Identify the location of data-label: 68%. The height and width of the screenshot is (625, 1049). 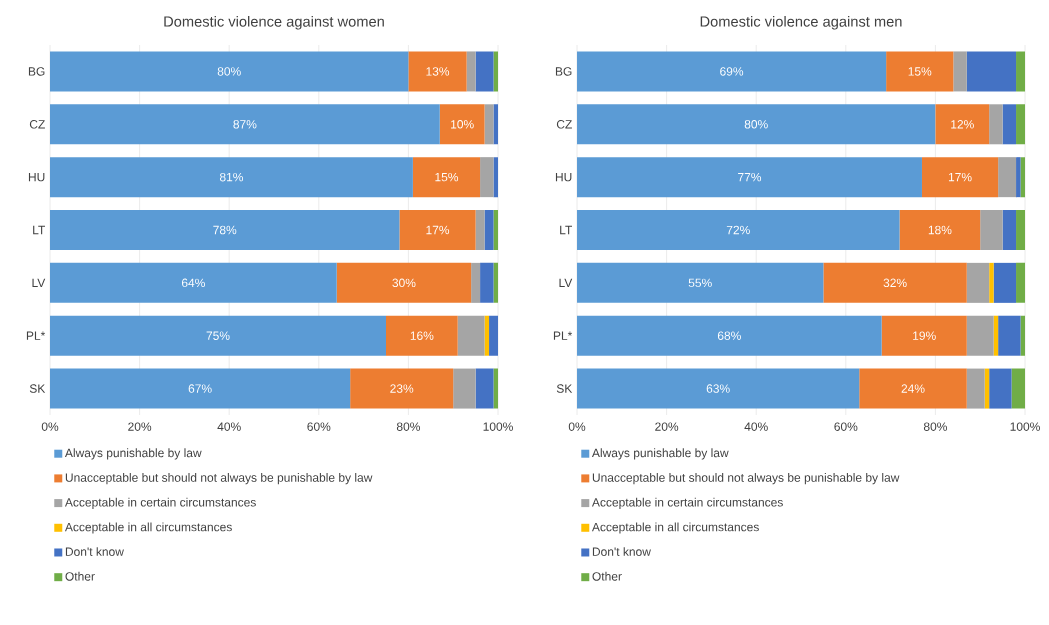
(729, 335).